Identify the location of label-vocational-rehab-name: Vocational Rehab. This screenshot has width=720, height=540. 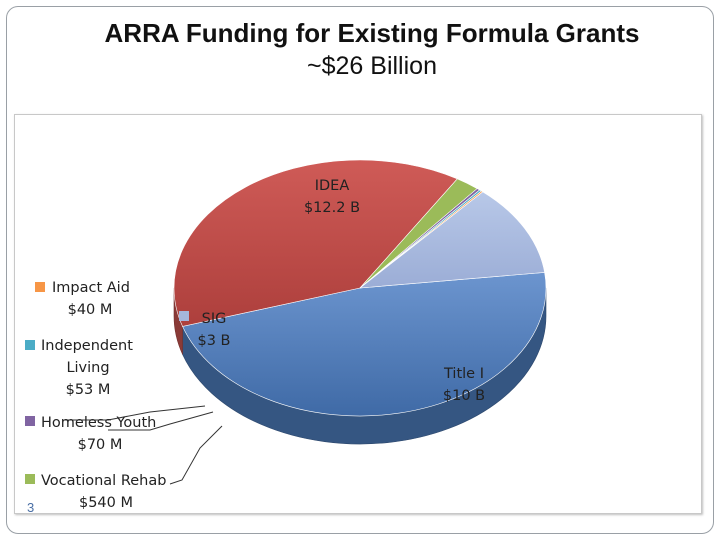
(103, 481).